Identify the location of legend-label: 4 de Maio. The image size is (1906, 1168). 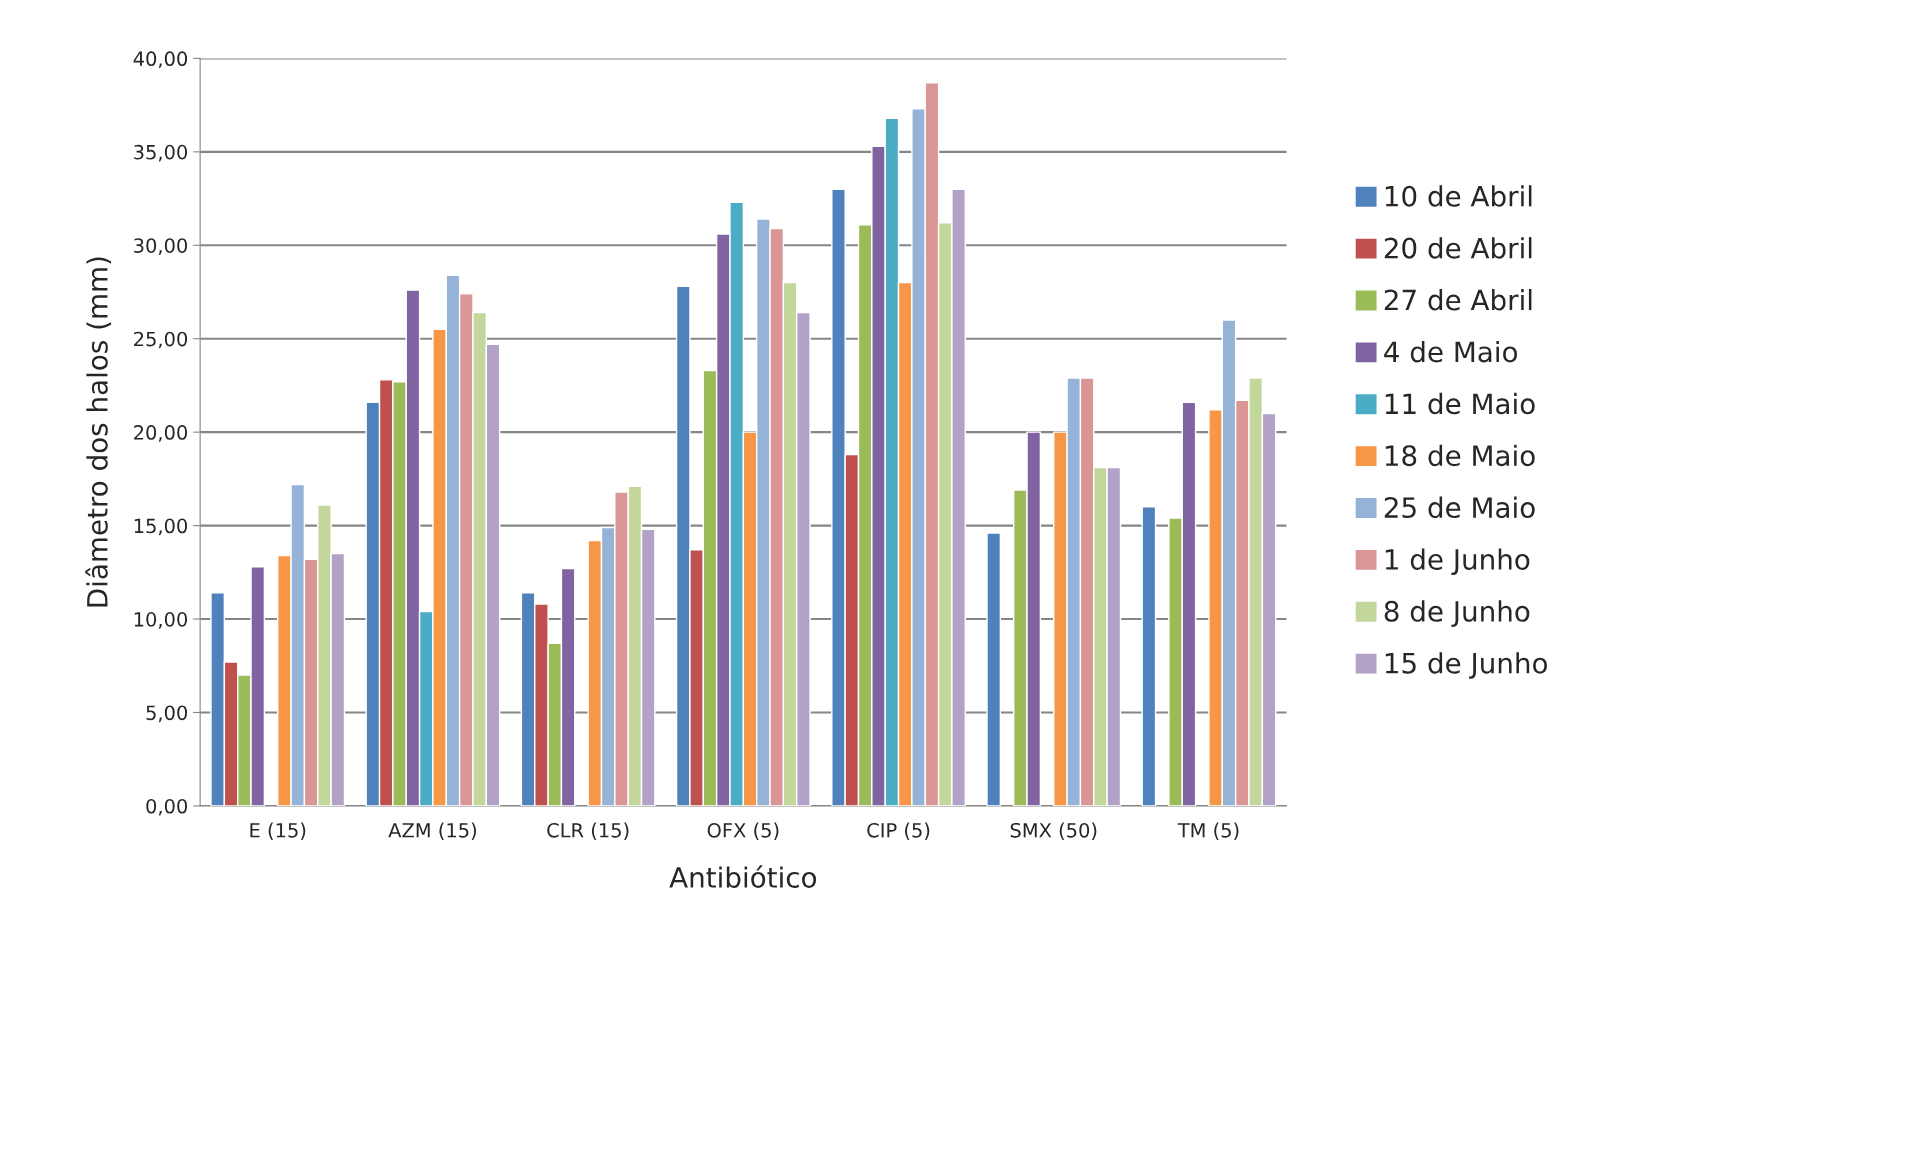
(1451, 351).